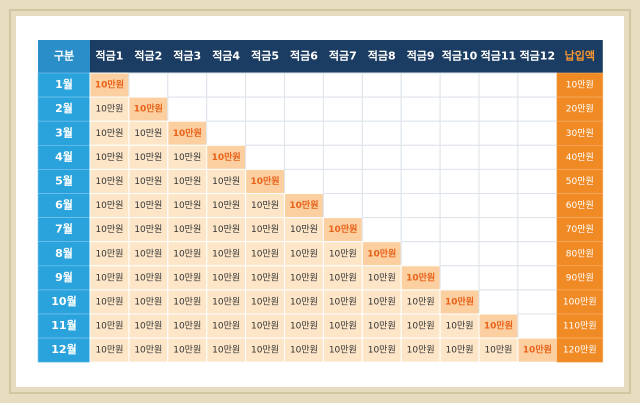 This screenshot has height=407, width=640. I want to click on header-column: 적금5, so click(265, 56).